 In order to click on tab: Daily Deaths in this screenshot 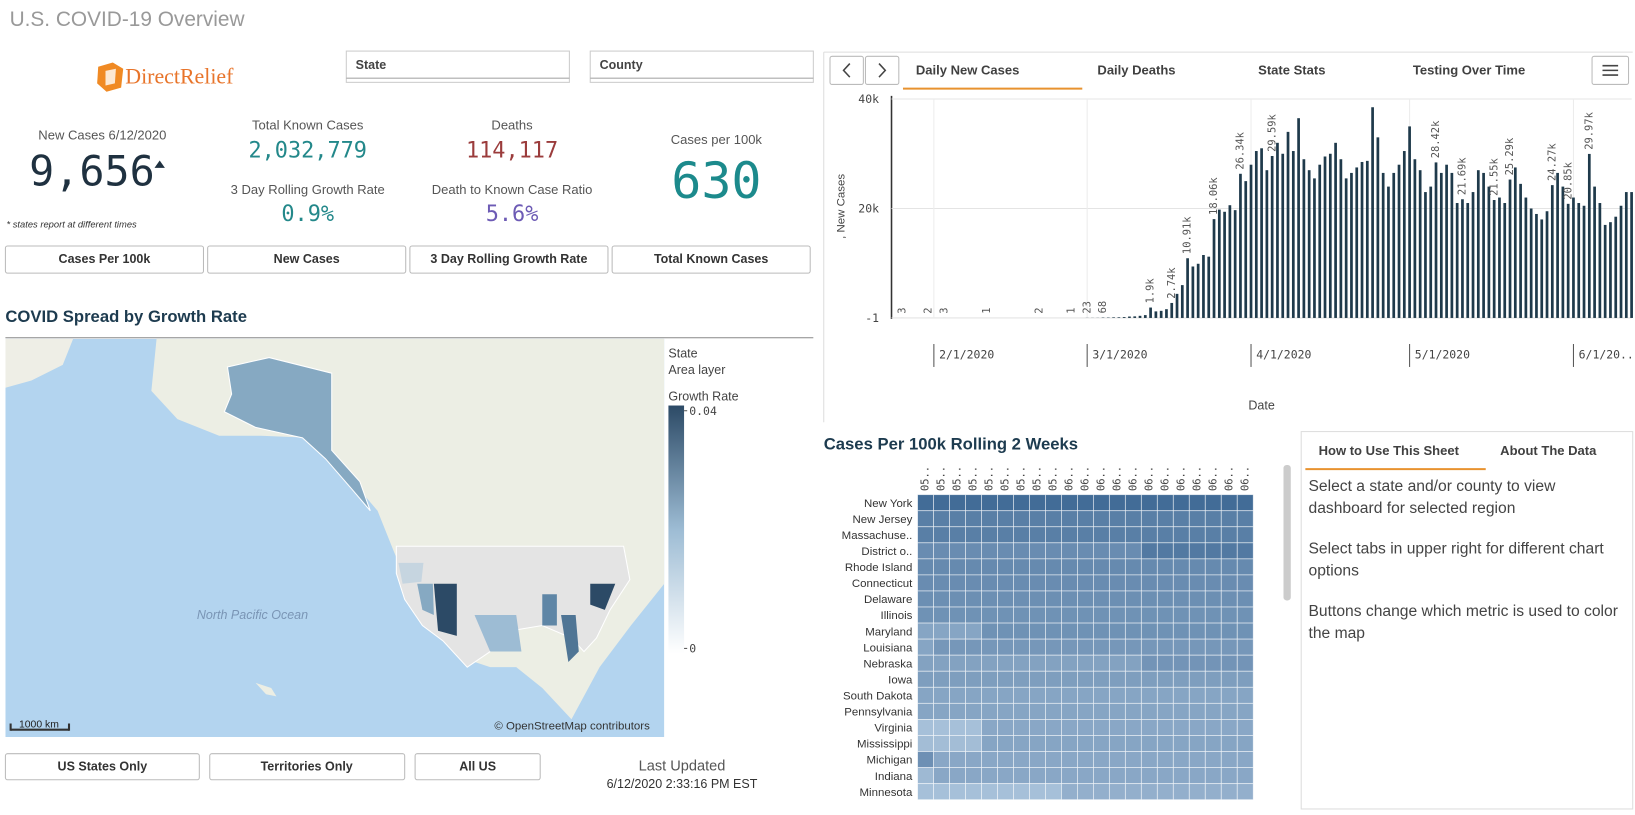, I will do `click(1136, 69)`.